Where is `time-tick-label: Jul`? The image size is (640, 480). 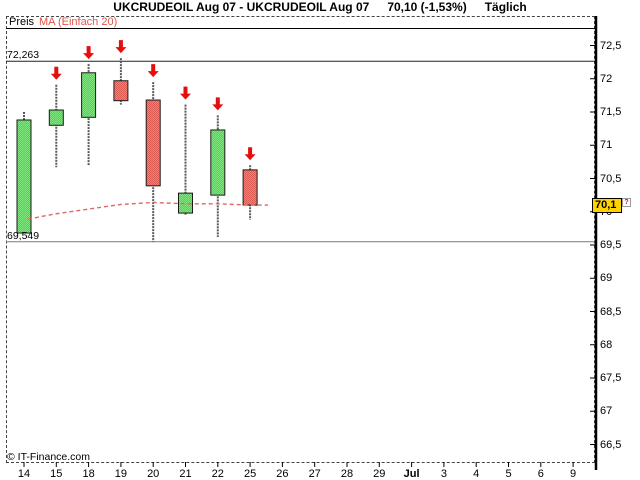
time-tick-label: Jul is located at coordinates (411, 474).